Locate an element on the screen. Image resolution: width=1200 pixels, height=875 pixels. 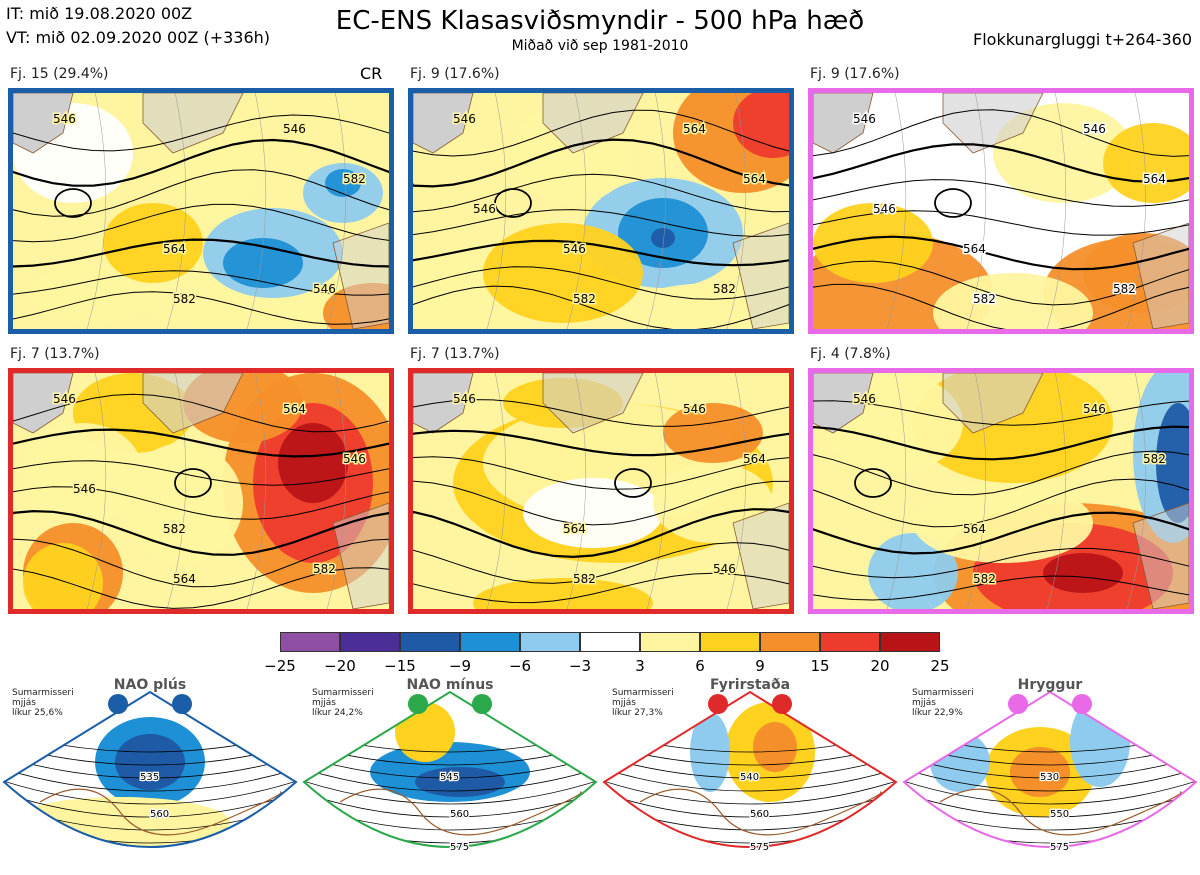
regime-map: 530 550 575 is located at coordinates (1050, 771).